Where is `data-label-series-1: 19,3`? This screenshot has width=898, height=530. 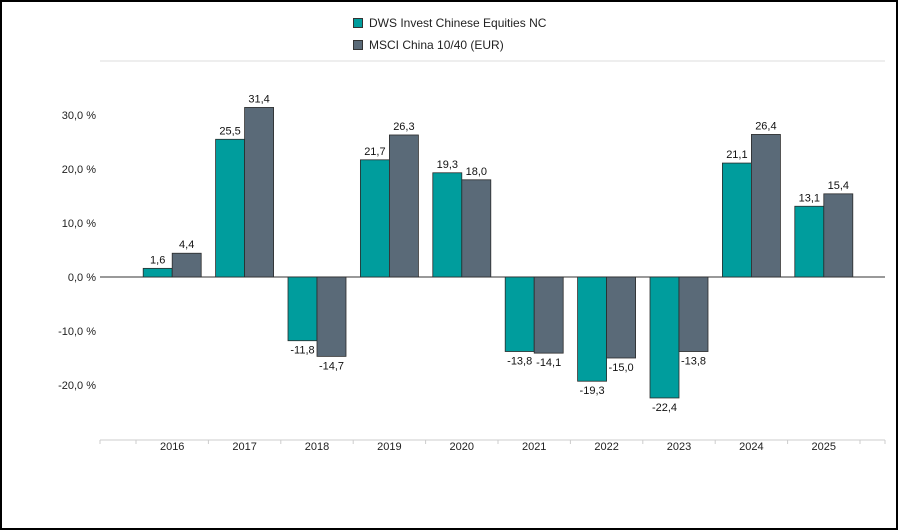
data-label-series-1: 19,3 is located at coordinates (447, 165).